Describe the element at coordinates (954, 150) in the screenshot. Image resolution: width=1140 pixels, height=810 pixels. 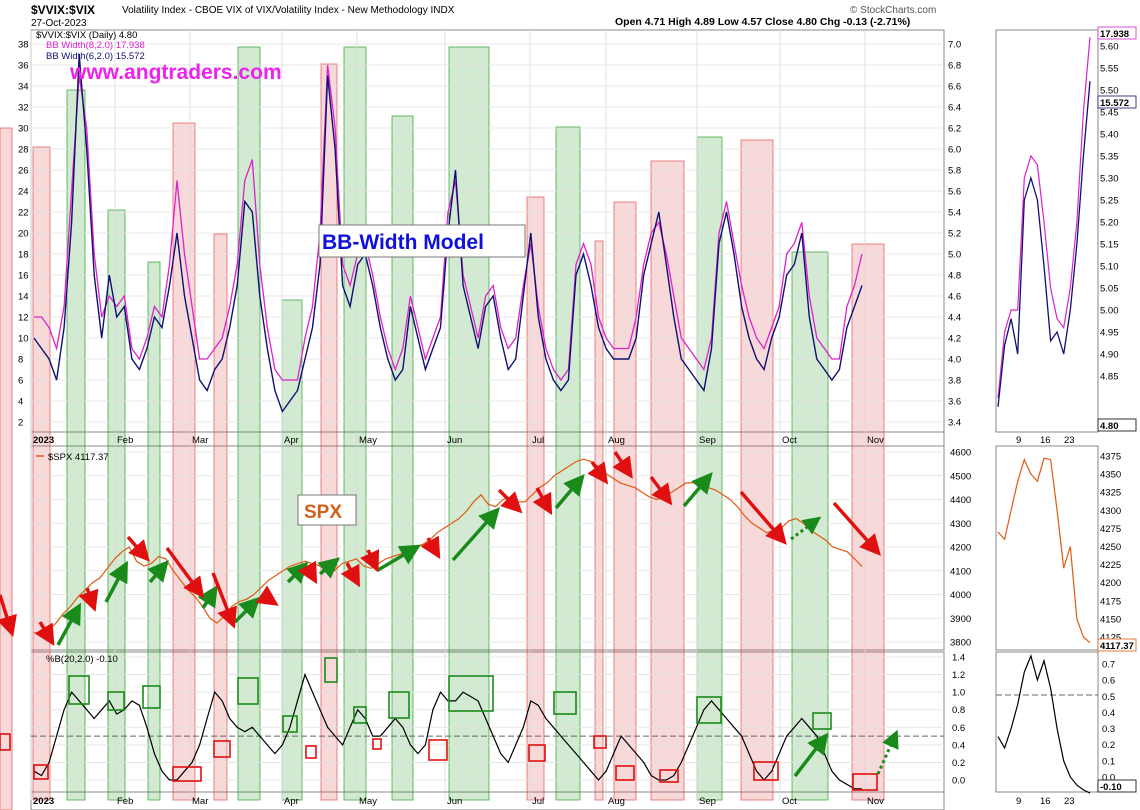
I see `ytick-main-right: 6.0` at that location.